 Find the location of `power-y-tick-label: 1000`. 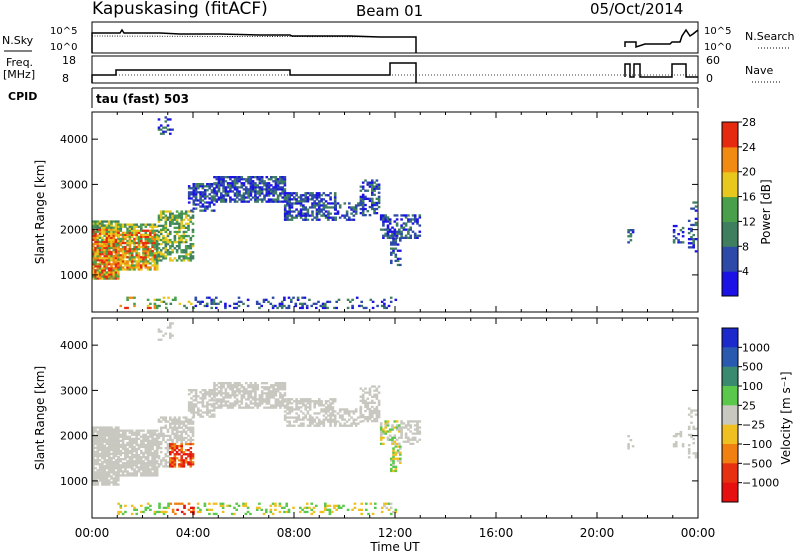

power-y-tick-label: 1000 is located at coordinates (74, 275).